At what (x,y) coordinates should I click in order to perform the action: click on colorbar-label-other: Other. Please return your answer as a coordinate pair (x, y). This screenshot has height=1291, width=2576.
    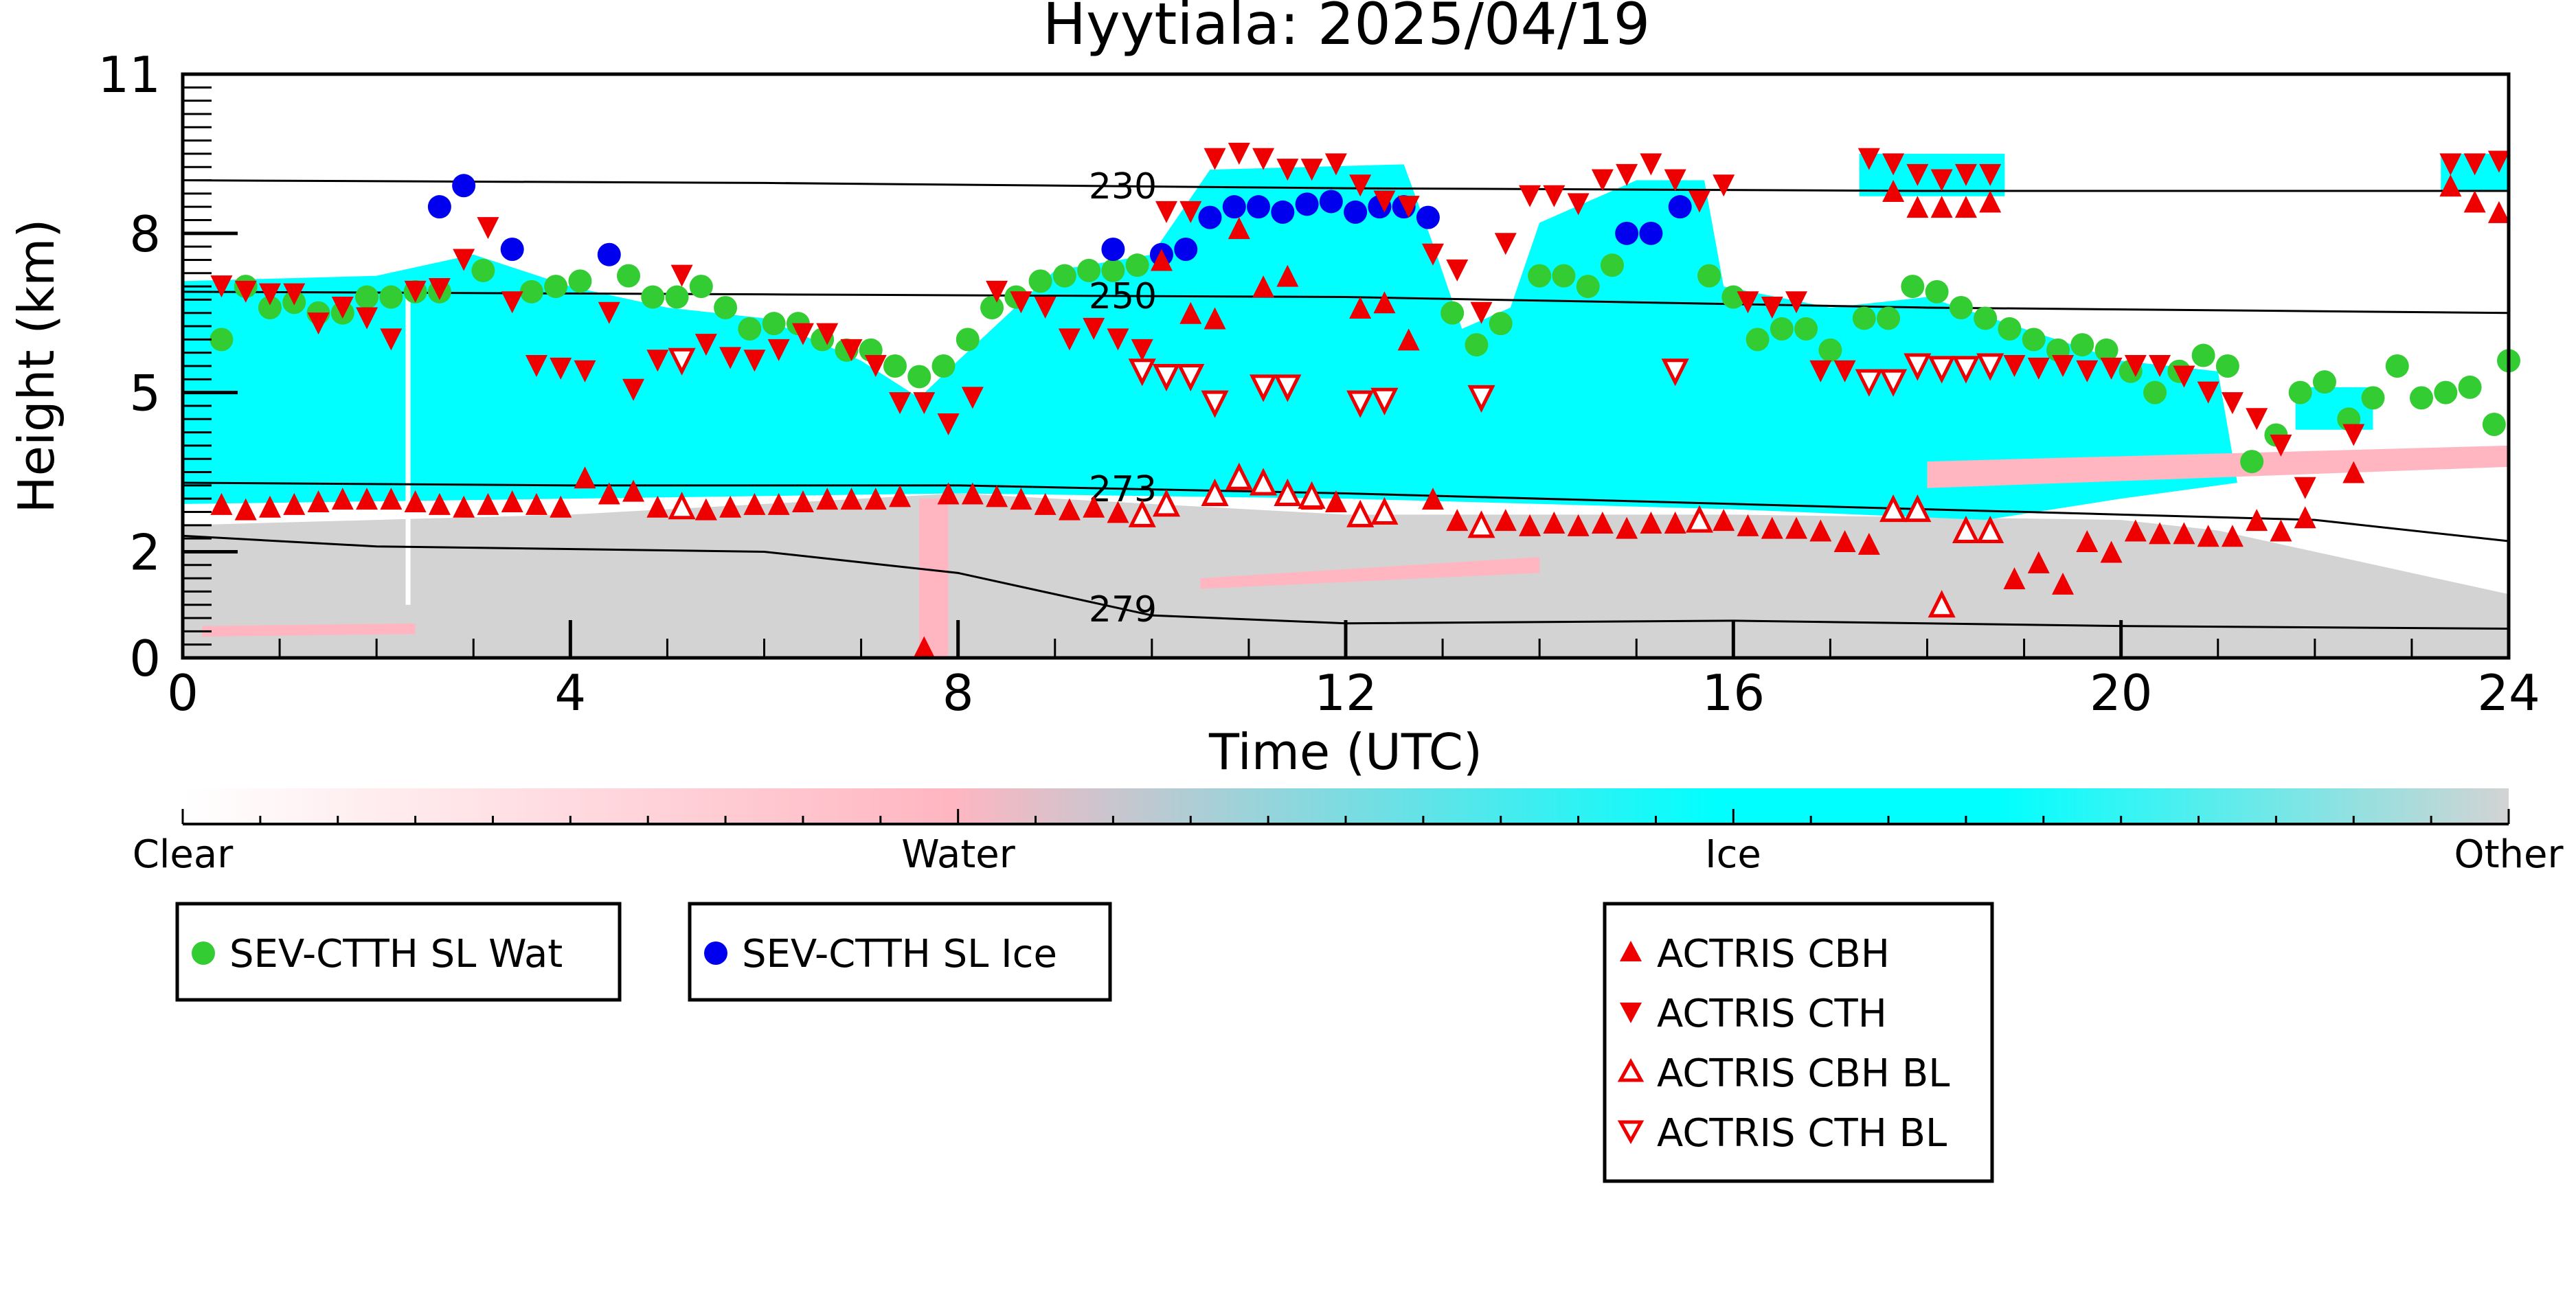
    Looking at the image, I should click on (2509, 855).